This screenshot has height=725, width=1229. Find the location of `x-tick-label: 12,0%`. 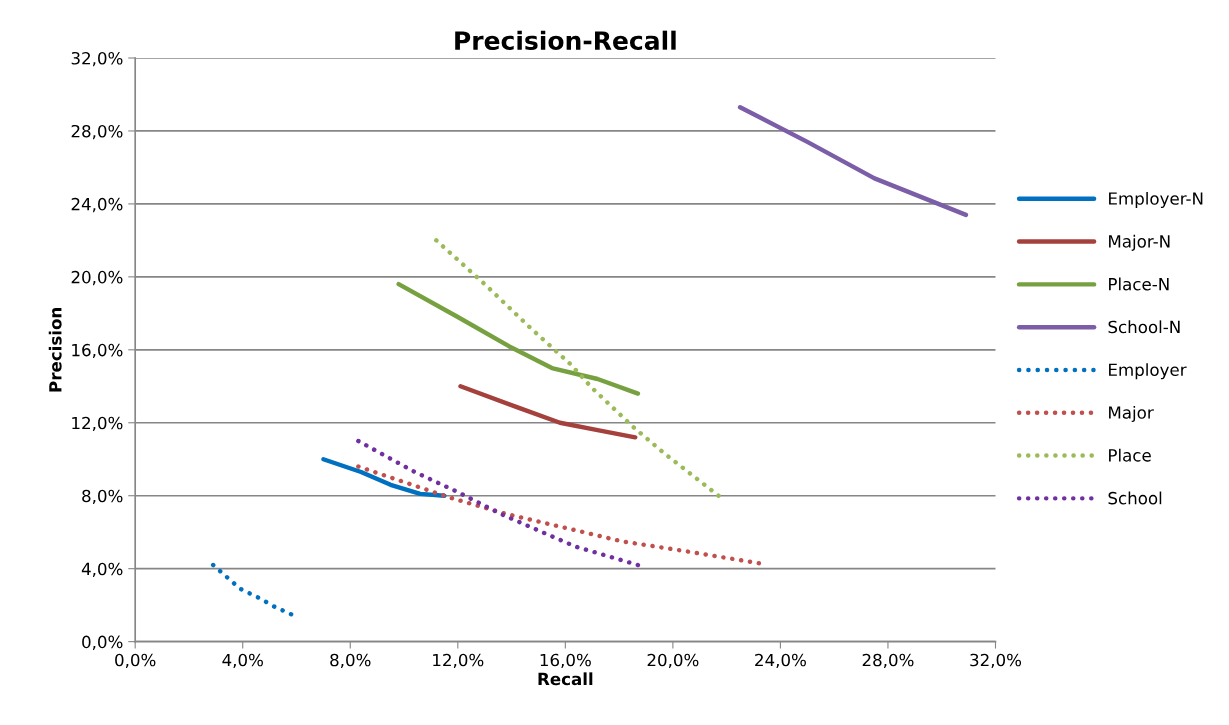

x-tick-label: 12,0% is located at coordinates (458, 661).